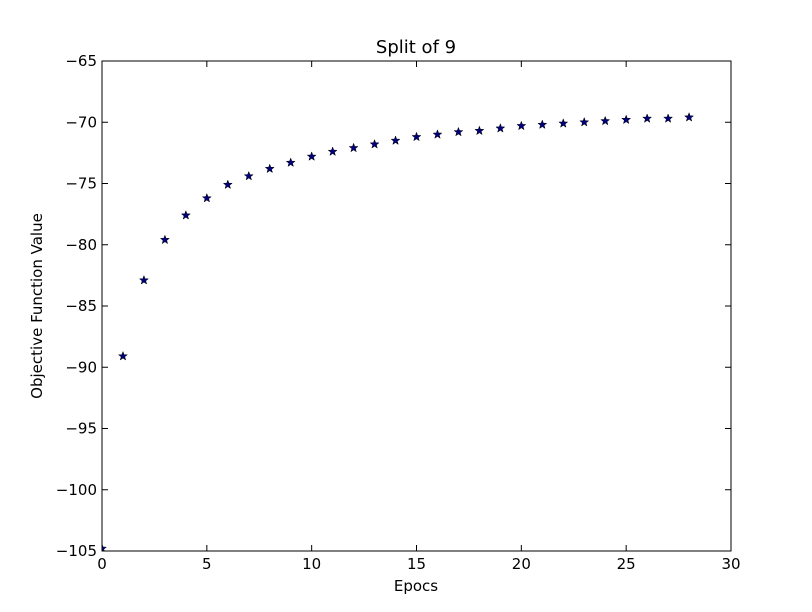  Describe the element at coordinates (81, 184) in the screenshot. I see `y-tick-label: −75` at that location.